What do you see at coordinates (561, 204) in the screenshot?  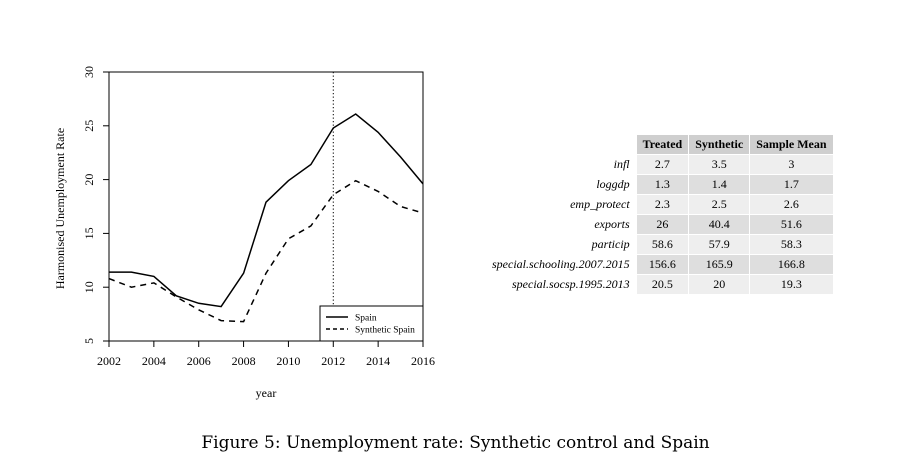 I see `row-label: emp_protect` at bounding box center [561, 204].